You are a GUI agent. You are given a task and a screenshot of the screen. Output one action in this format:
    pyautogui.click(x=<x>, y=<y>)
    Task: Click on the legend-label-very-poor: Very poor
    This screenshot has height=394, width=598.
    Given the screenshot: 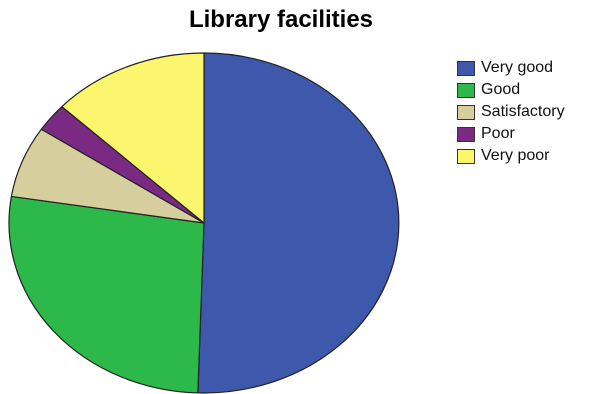 What is the action you would take?
    pyautogui.click(x=515, y=155)
    